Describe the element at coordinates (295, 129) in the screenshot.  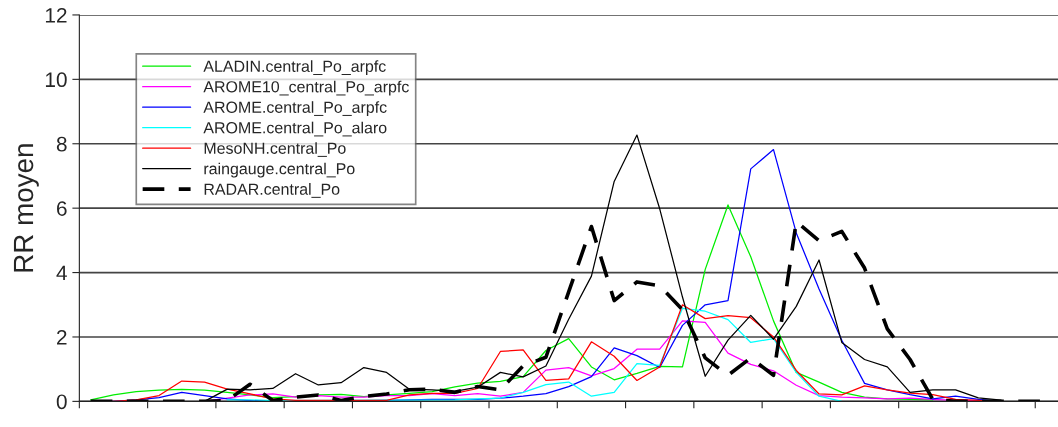
I see `legend-label: AROME.central_Po_alaro` at that location.